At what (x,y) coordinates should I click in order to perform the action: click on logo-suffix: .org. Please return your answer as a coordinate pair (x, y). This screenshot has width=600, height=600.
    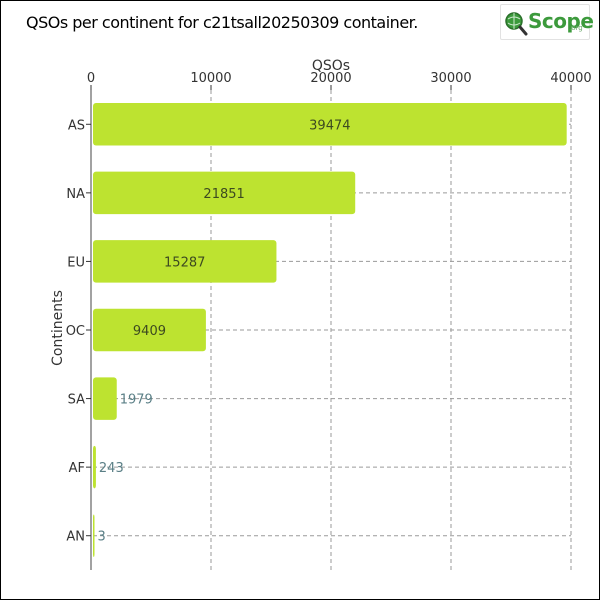
    Looking at the image, I should click on (576, 28).